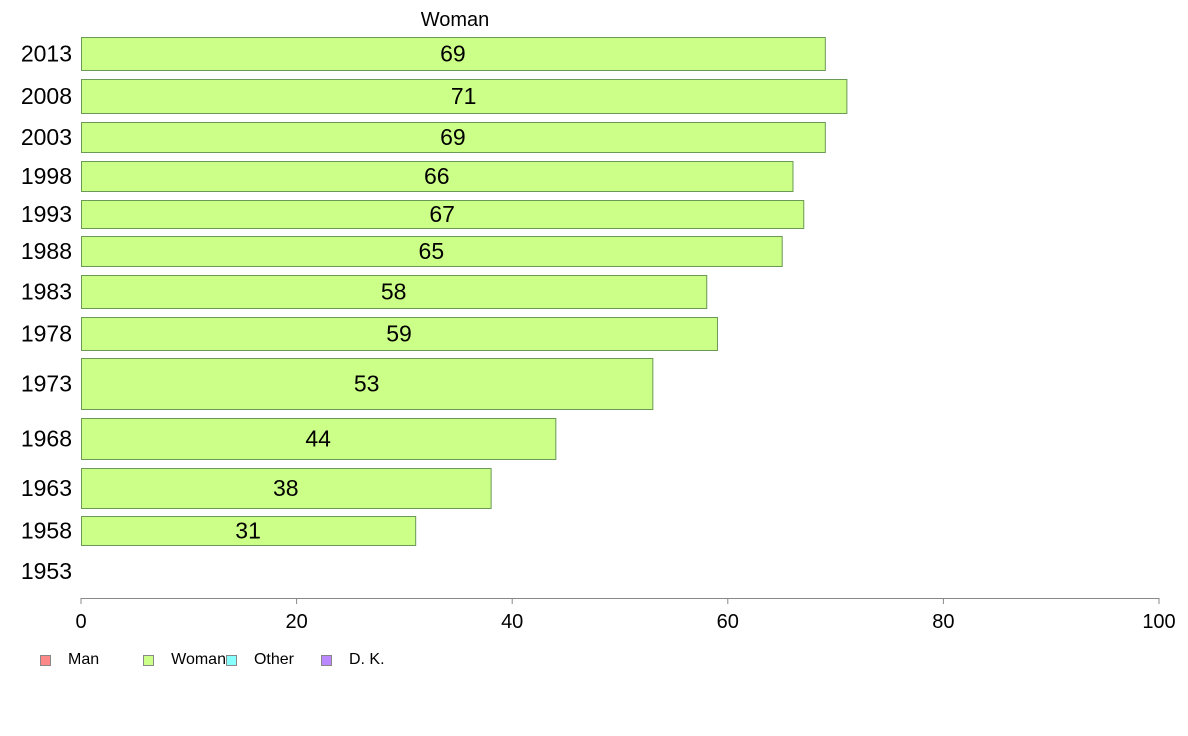 The height and width of the screenshot is (736, 1188). I want to click on legend-item: D. K., so click(352, 660).